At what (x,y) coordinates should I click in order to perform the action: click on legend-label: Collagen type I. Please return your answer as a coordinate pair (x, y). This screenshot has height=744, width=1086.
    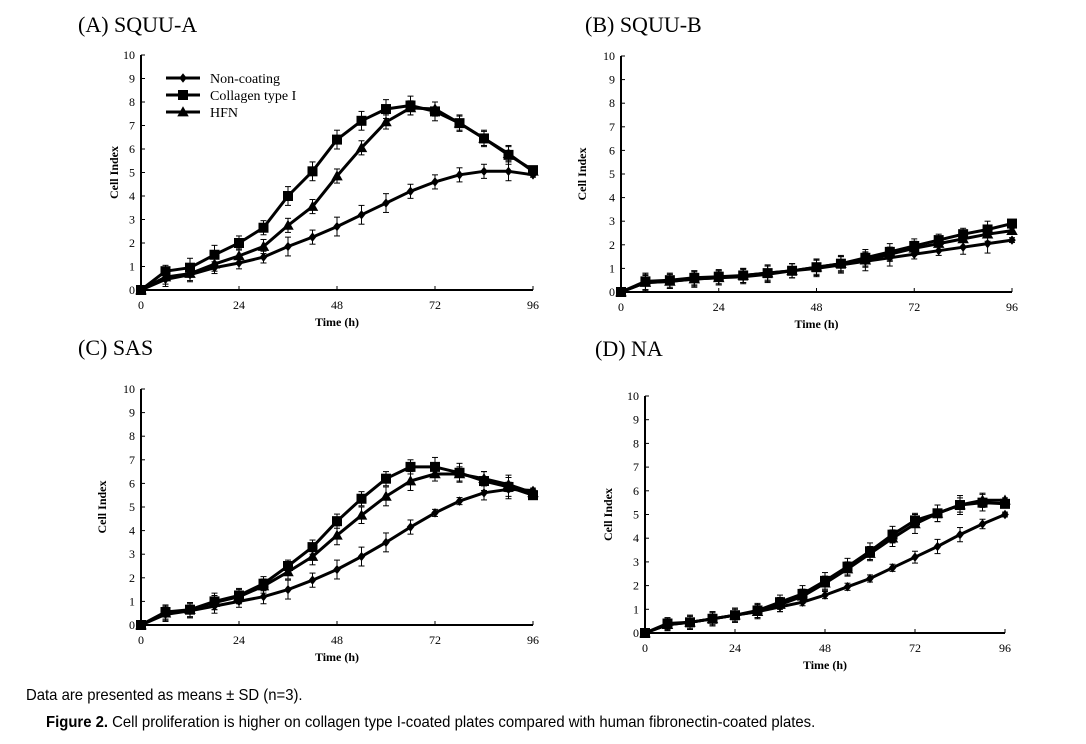
    Looking at the image, I should click on (253, 96).